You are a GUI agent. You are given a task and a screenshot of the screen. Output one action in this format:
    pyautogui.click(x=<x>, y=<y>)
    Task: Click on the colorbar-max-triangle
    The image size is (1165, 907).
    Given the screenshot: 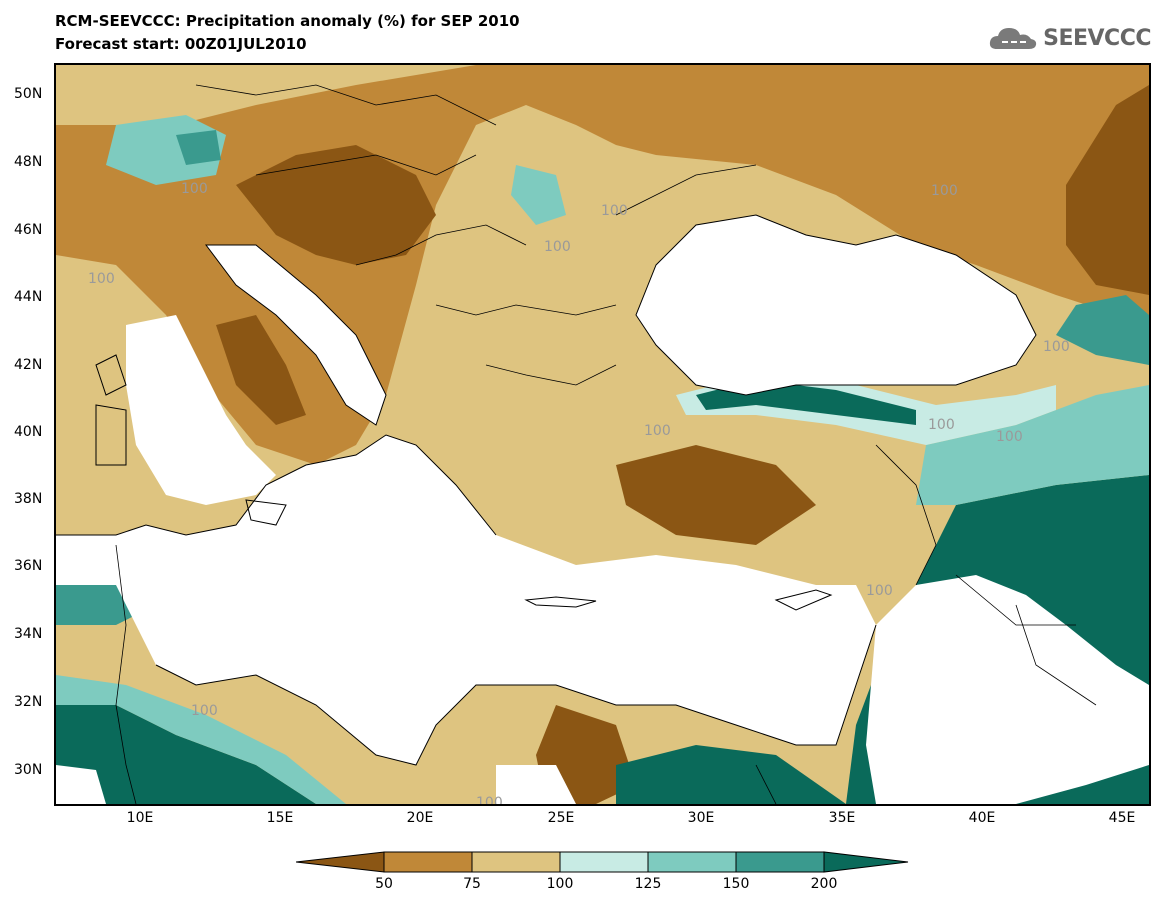 What is the action you would take?
    pyautogui.click(x=866, y=862)
    